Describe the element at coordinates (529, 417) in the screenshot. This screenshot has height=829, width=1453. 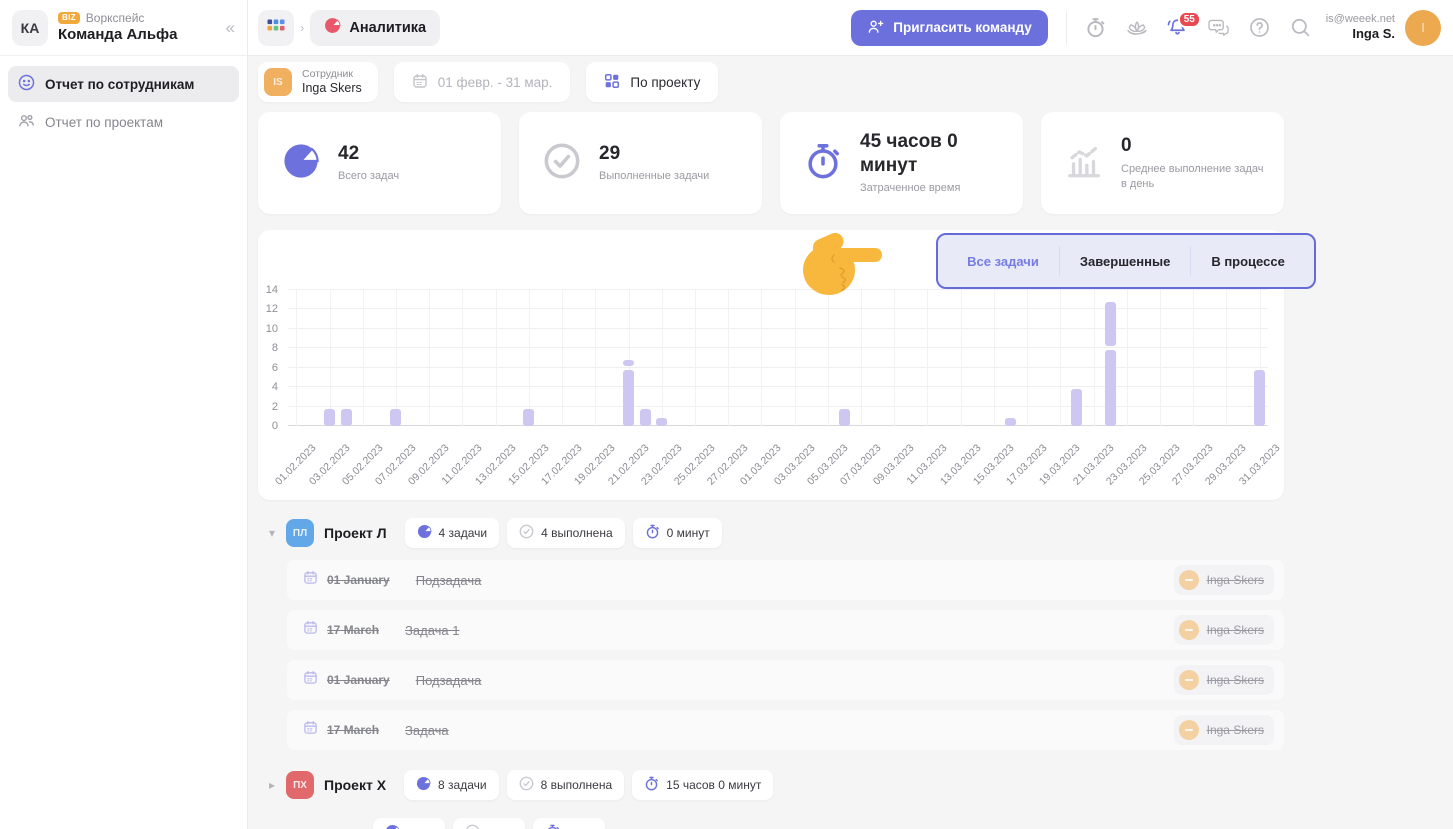
I see `bar-15.02.2023` at that location.